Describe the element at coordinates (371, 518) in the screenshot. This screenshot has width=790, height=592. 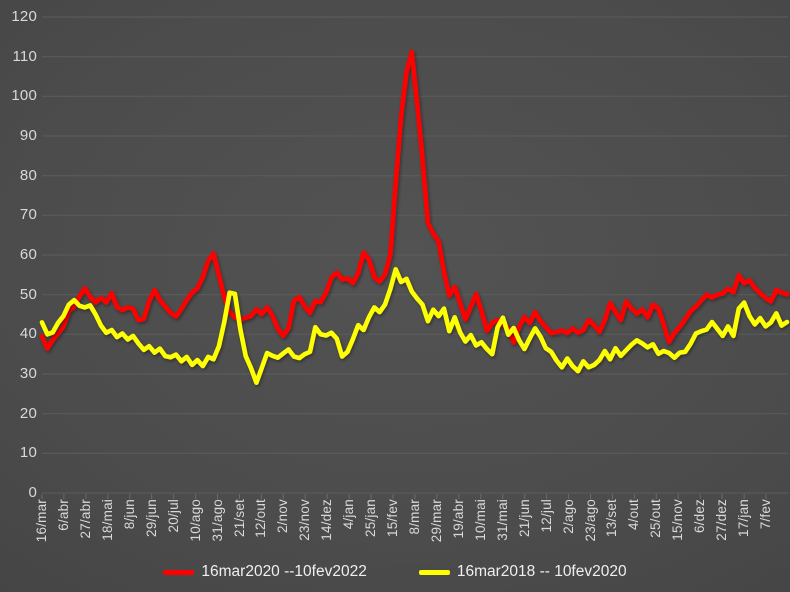
I see `x-axis-label: 25/jan` at that location.